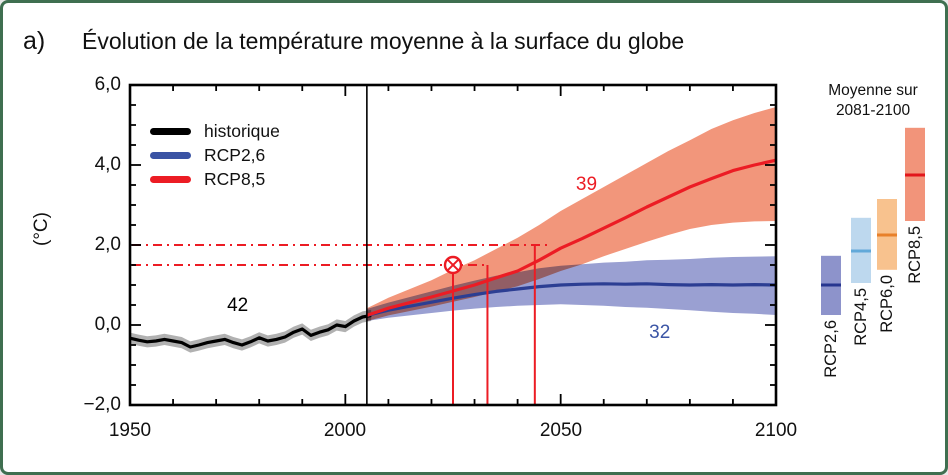 Image resolution: width=948 pixels, height=475 pixels. I want to click on x-axis-tick-label: 2100, so click(776, 430).